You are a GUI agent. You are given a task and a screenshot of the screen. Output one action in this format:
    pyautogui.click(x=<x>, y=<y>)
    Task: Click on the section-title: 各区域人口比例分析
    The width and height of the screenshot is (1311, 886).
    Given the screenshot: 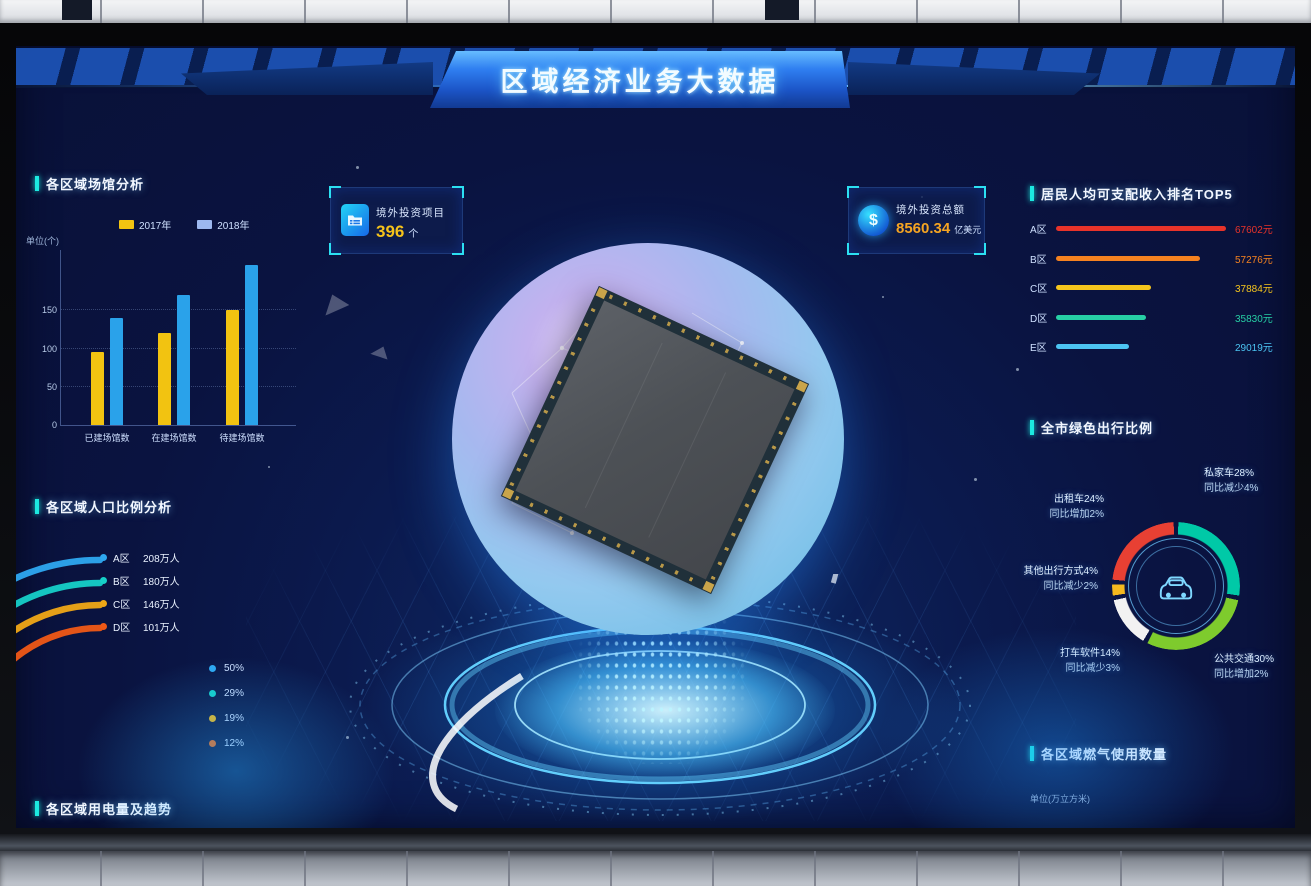 What is the action you would take?
    pyautogui.click(x=109, y=507)
    